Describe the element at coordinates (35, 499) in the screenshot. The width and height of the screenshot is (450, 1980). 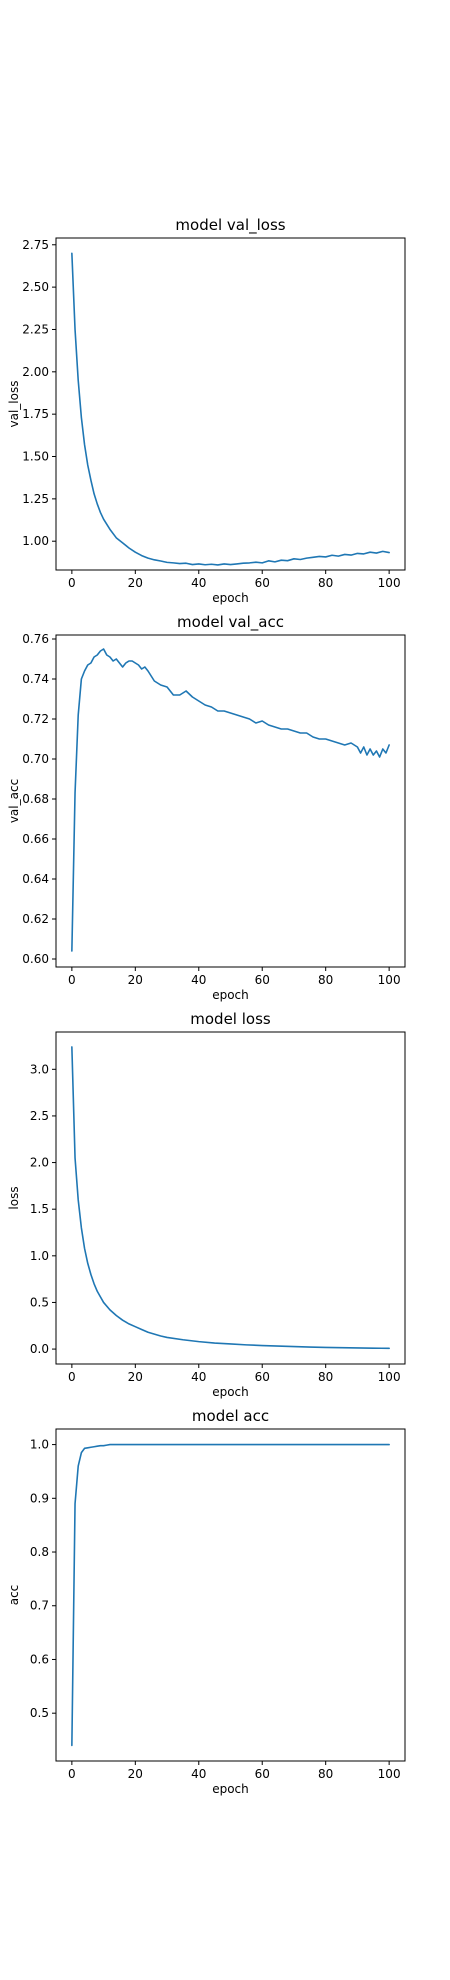
I see `y-tick-label: 1.25` at that location.